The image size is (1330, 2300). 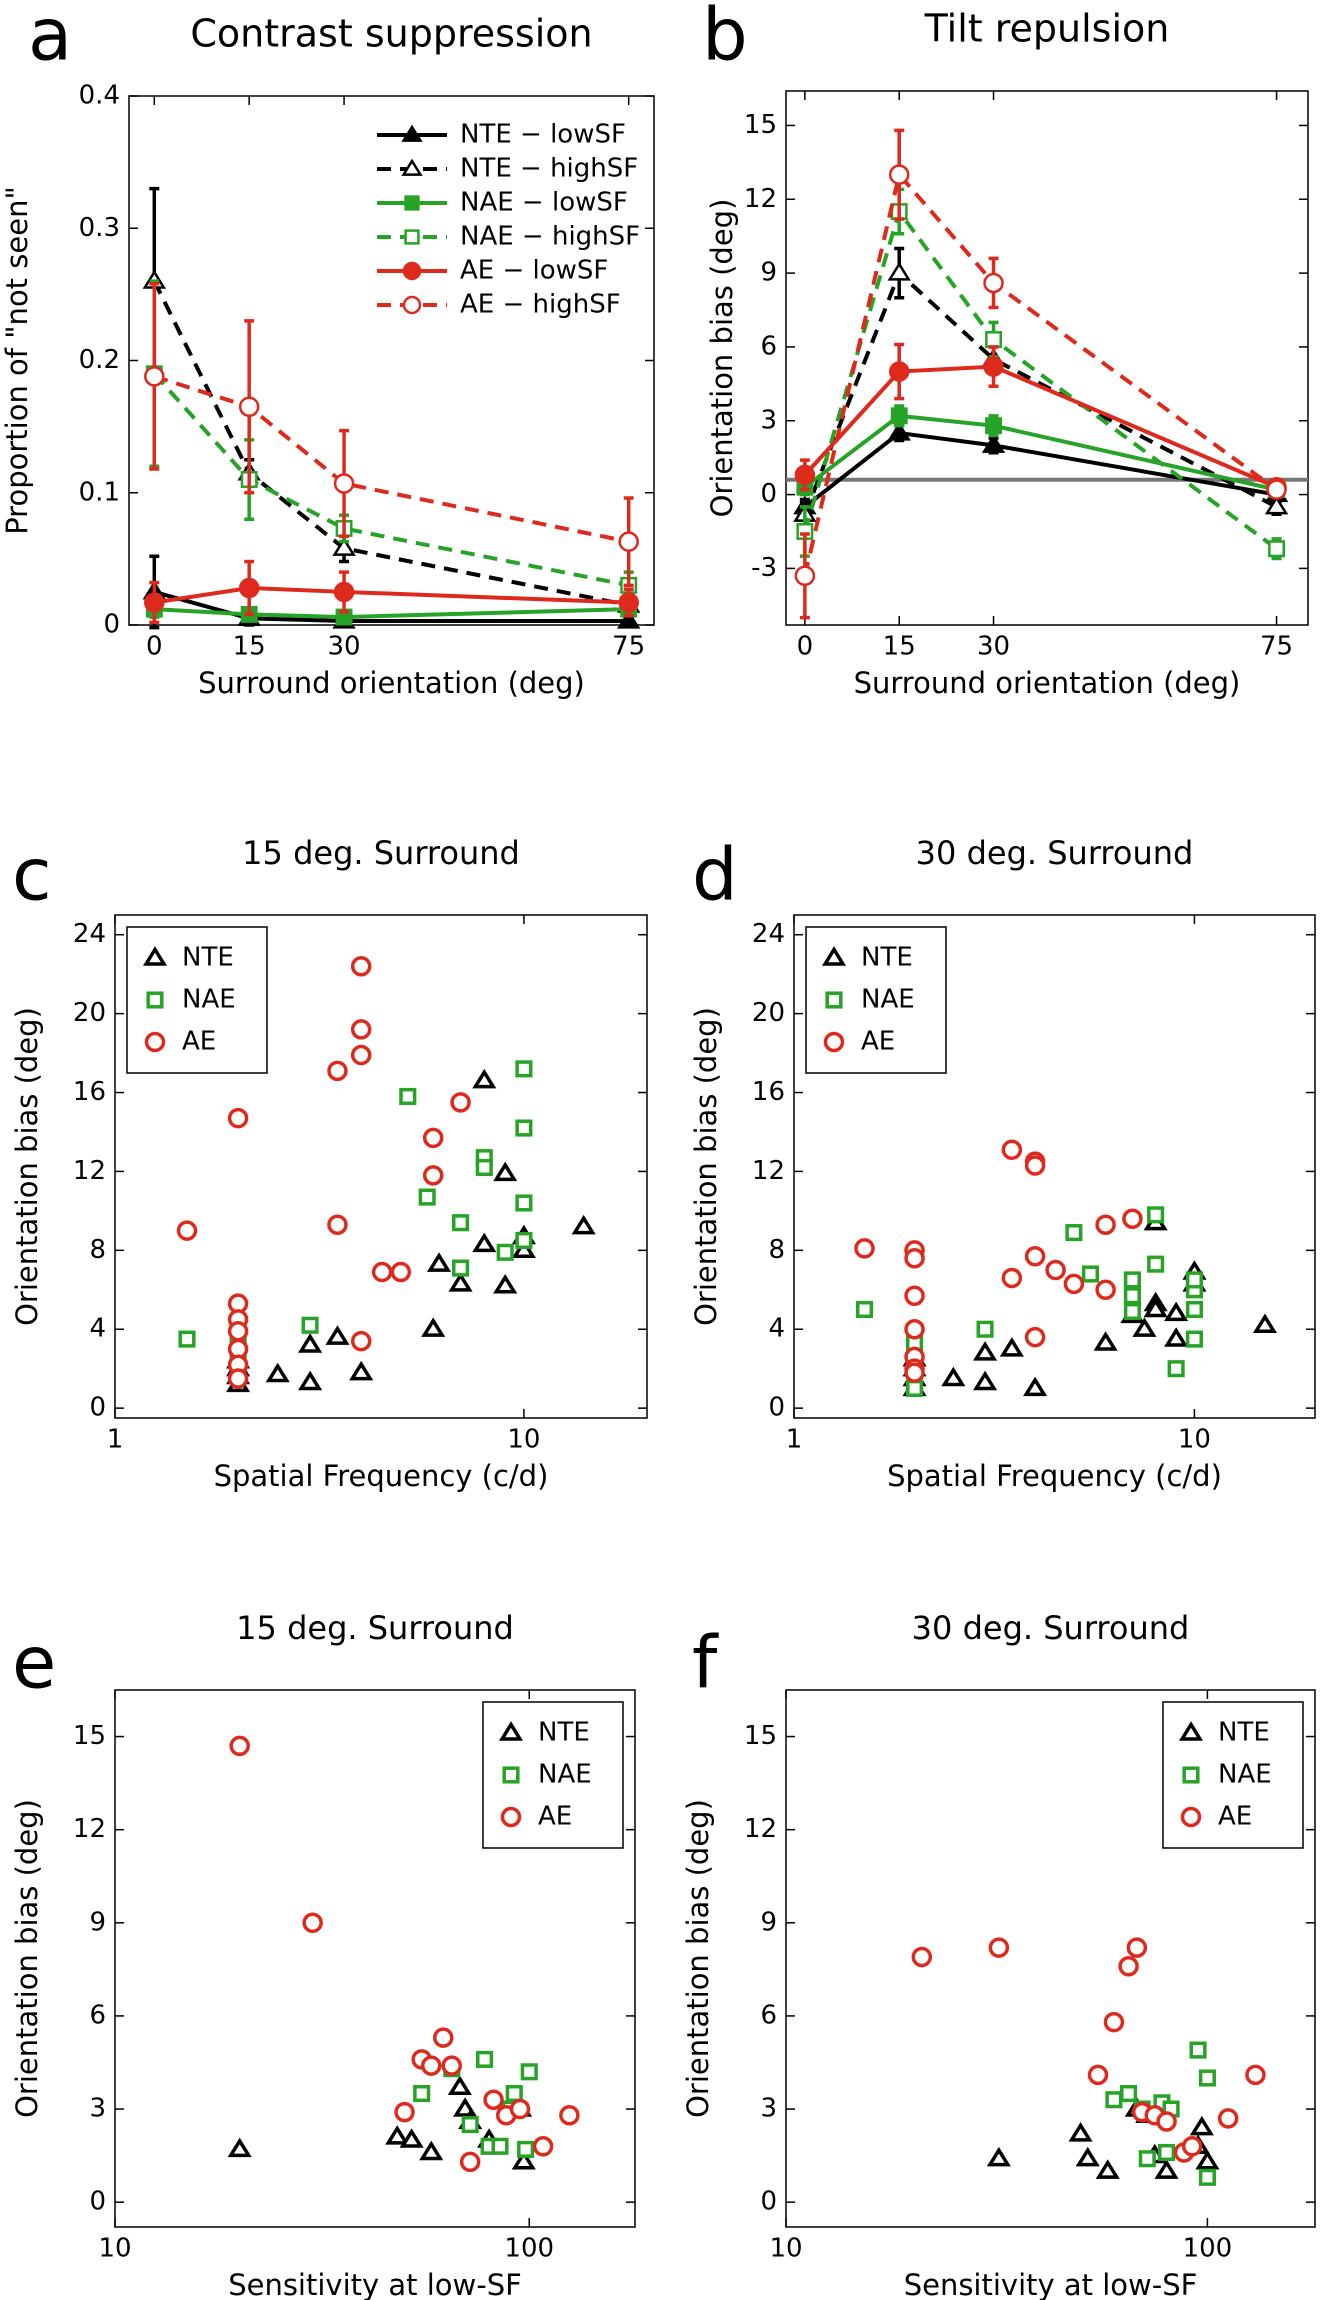 What do you see at coordinates (760, 1736) in the screenshot?
I see `y-tick-label: 15` at bounding box center [760, 1736].